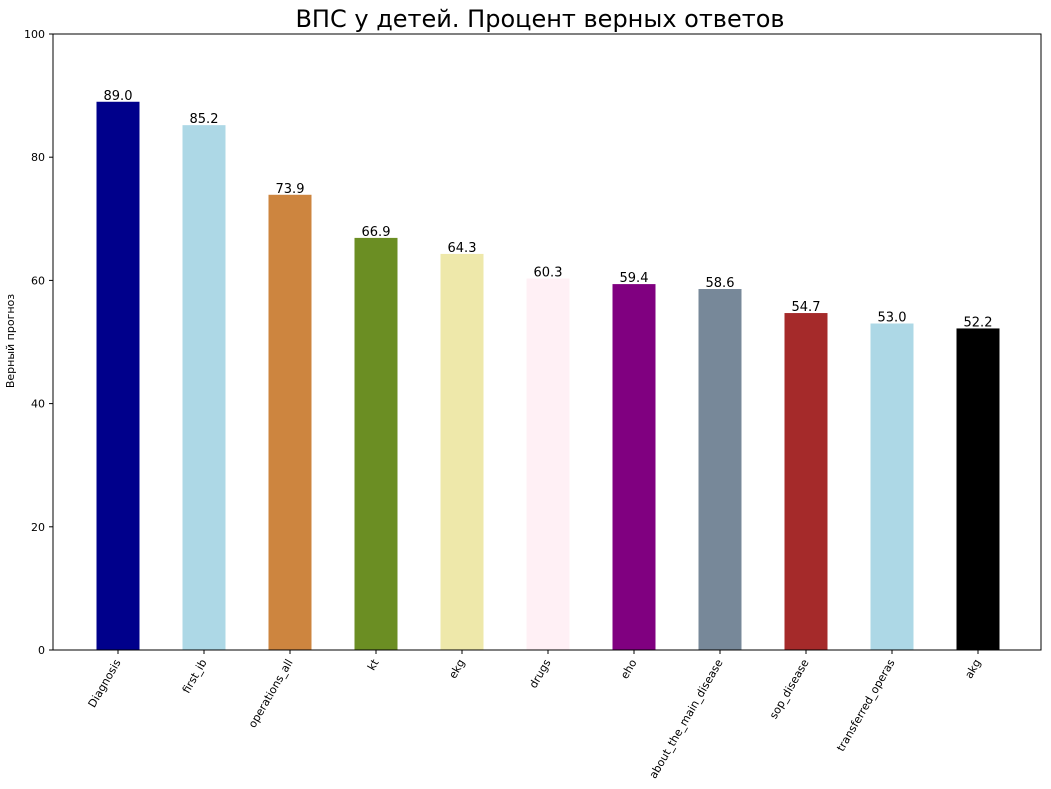 The height and width of the screenshot is (789, 1051). I want to click on bar-value-label: 59.4, so click(634, 278).